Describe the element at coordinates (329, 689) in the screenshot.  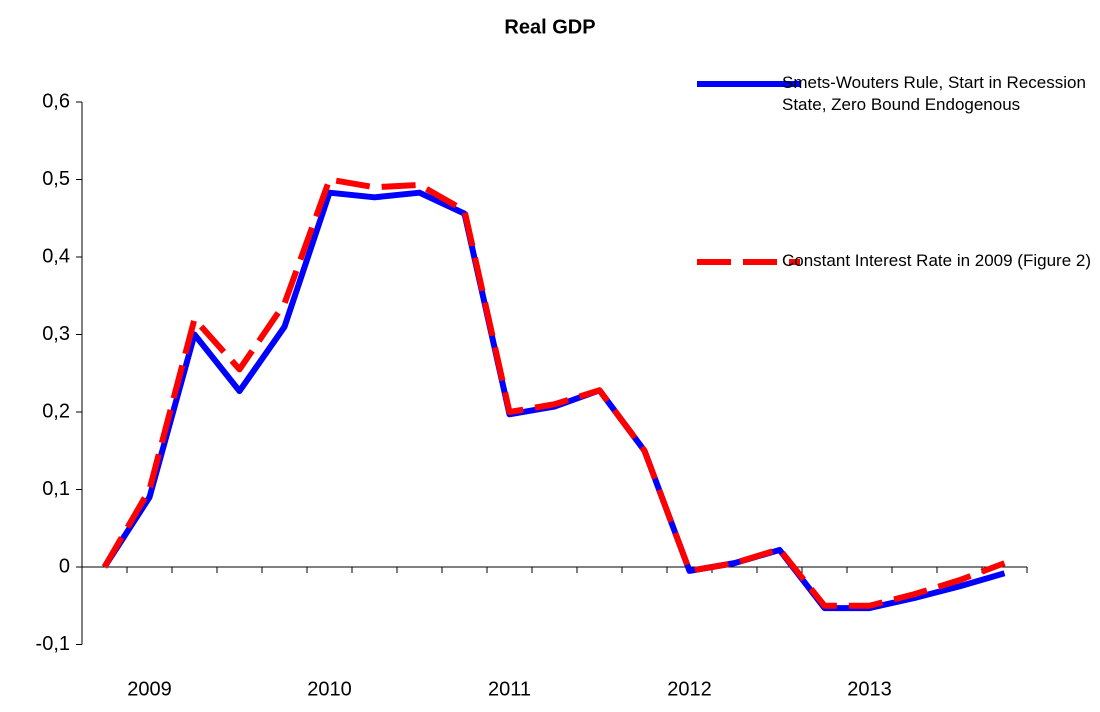
I see `x-tick-label: 2010` at that location.